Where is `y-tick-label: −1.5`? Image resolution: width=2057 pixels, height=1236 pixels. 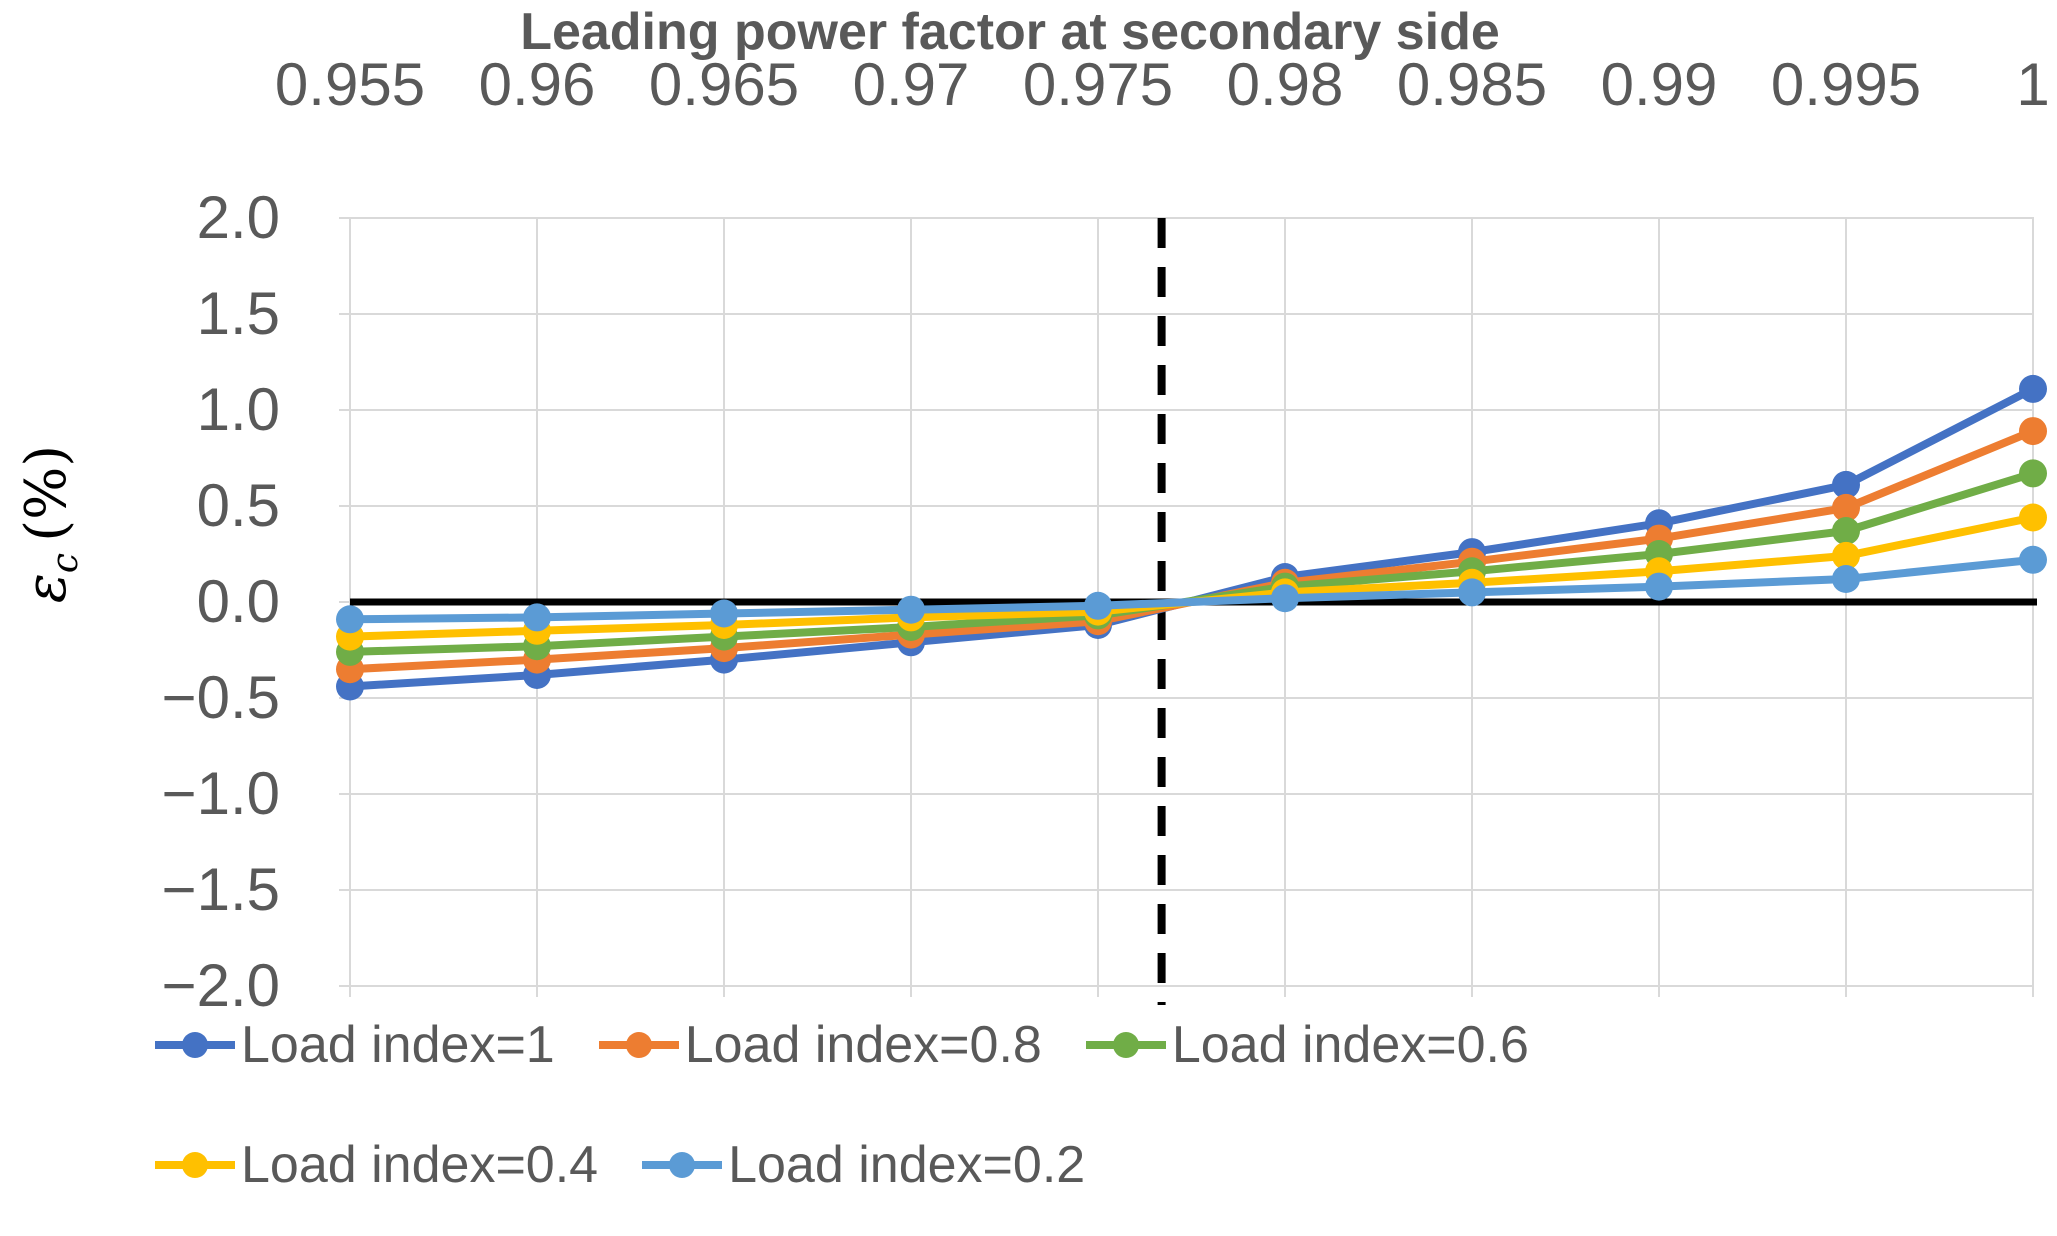 y-tick-label: −1.5 is located at coordinates (220, 889).